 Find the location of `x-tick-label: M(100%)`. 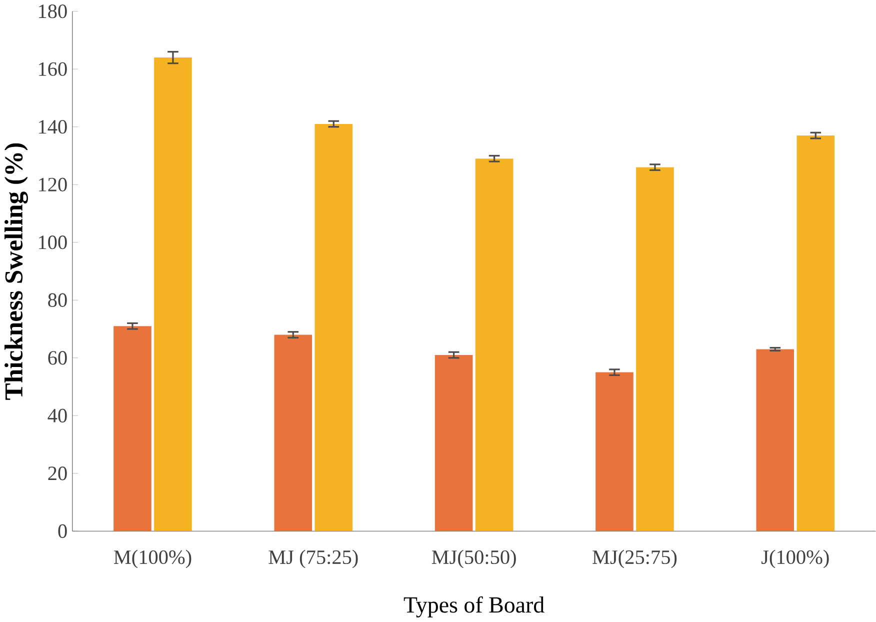

x-tick-label: M(100%) is located at coordinates (153, 559).